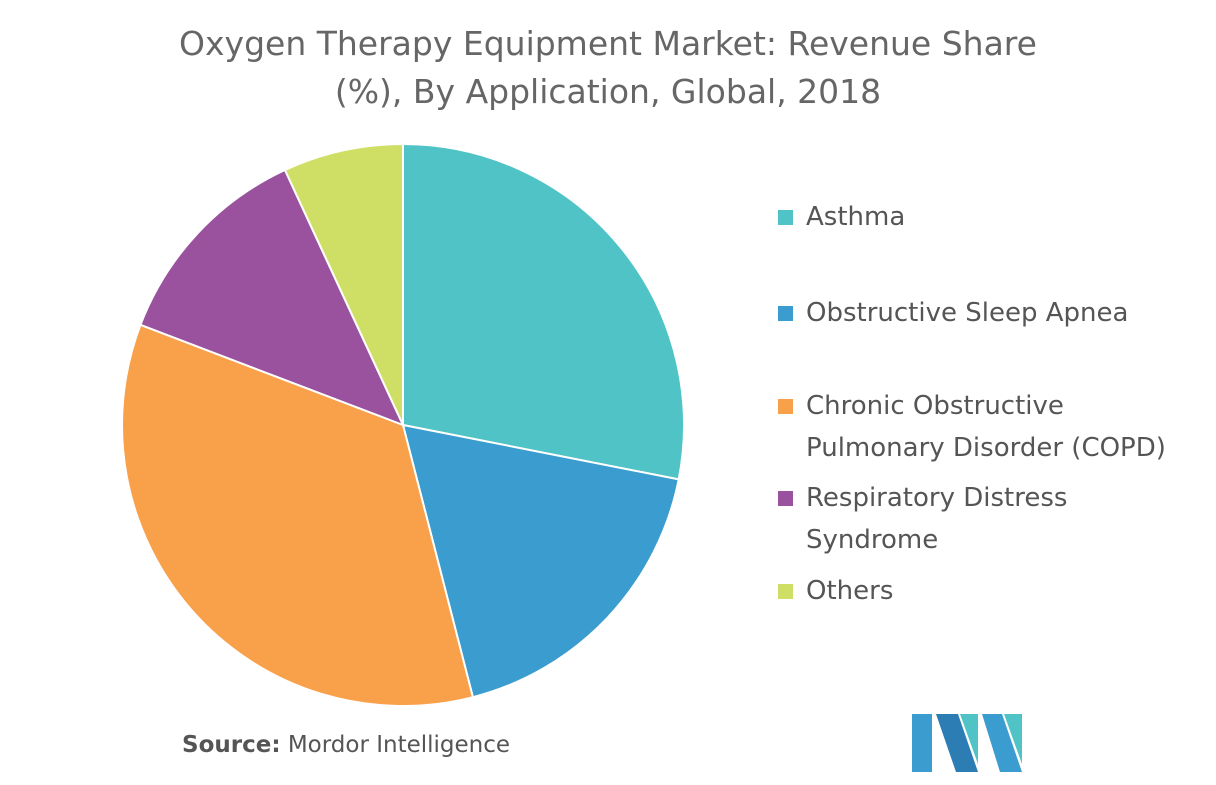 The image size is (1216, 785). Describe the element at coordinates (785, 406) in the screenshot. I see `legend-swatch-copd` at that location.